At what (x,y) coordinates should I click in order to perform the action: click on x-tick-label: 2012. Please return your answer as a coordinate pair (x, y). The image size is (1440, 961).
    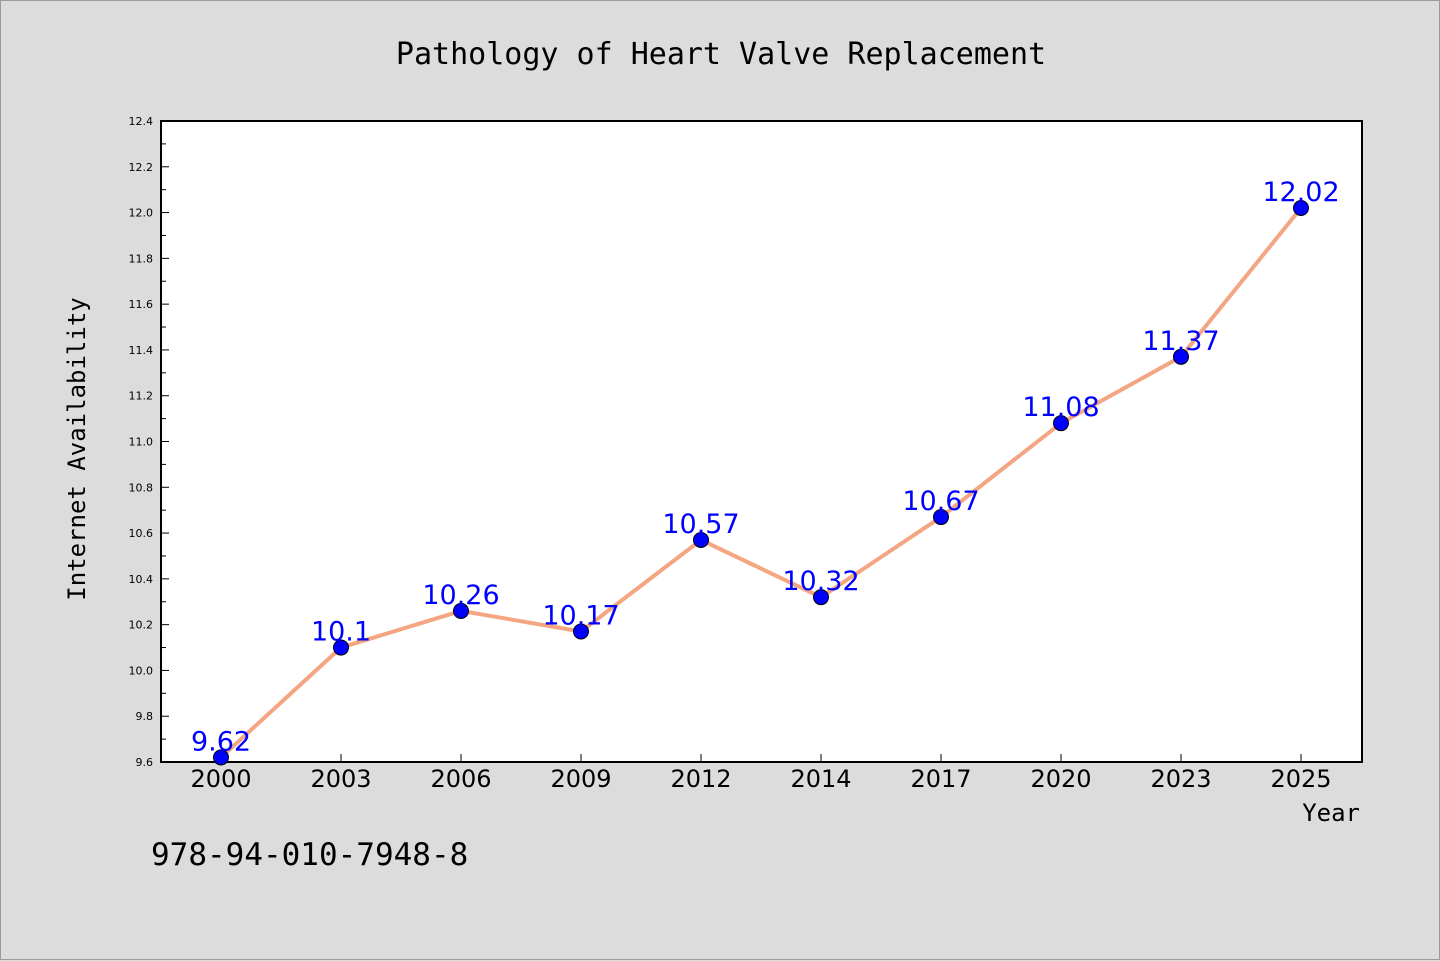
    Looking at the image, I should click on (700, 779).